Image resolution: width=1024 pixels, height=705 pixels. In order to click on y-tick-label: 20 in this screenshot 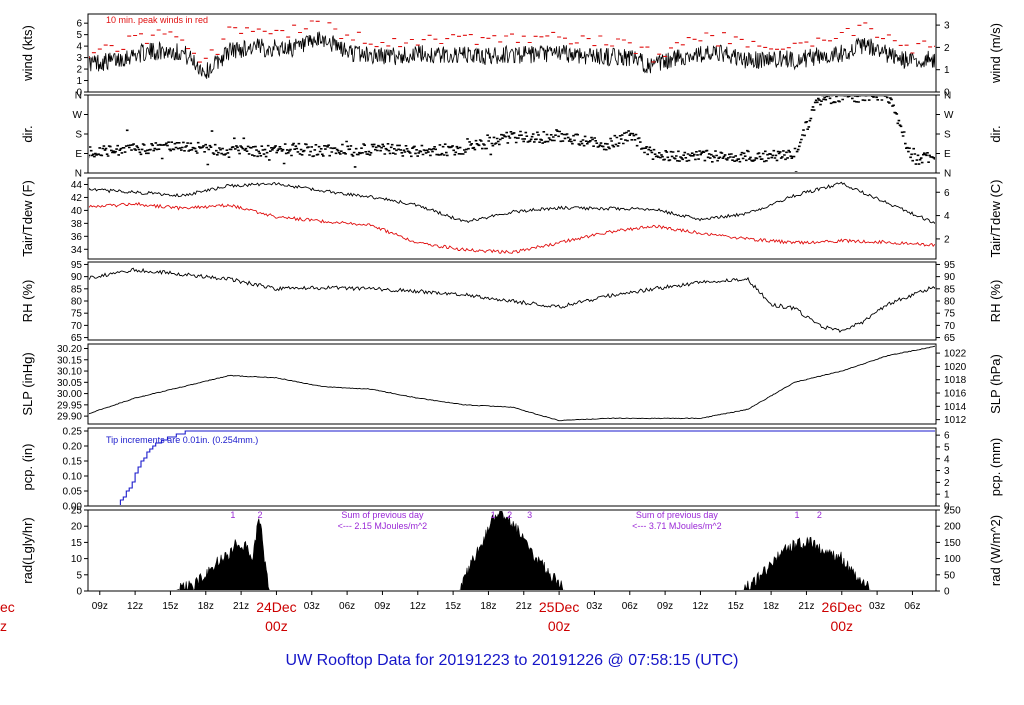, I will do `click(77, 527)`.